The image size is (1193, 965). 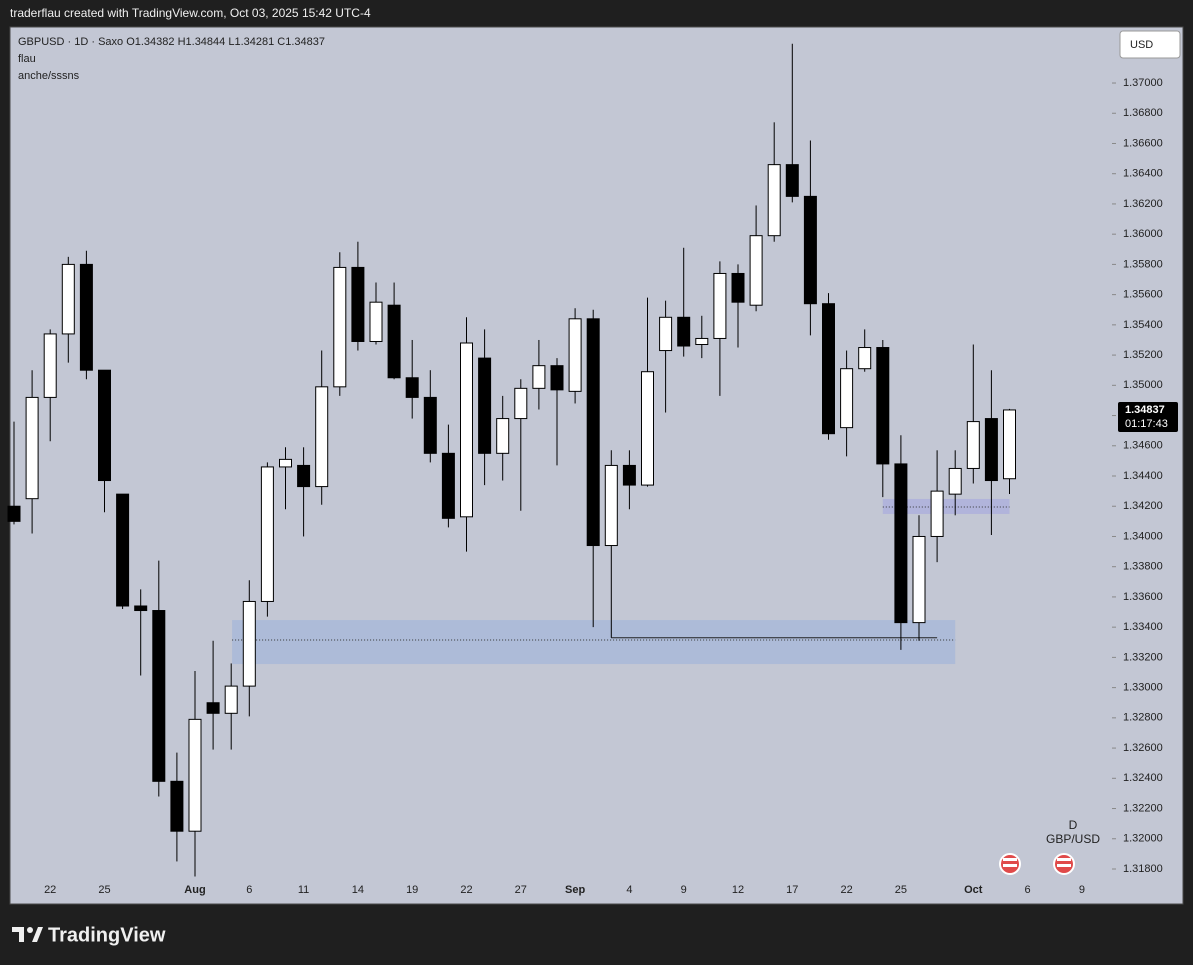 I want to click on y-tick-label: 1.33400, so click(x=1143, y=627).